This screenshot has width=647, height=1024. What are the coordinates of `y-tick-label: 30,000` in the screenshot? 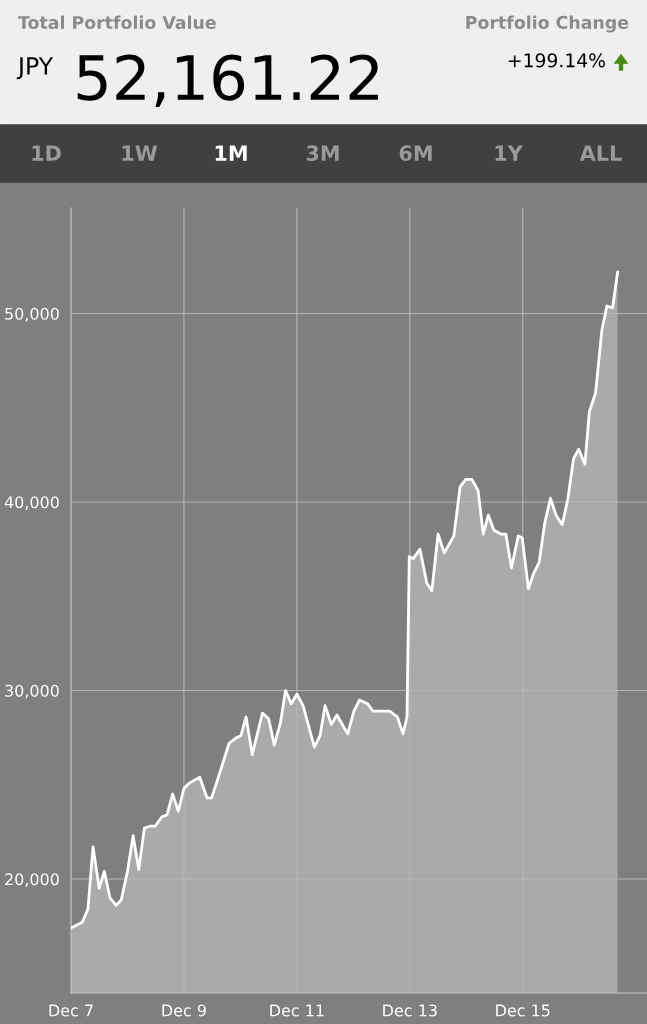 It's located at (32, 691).